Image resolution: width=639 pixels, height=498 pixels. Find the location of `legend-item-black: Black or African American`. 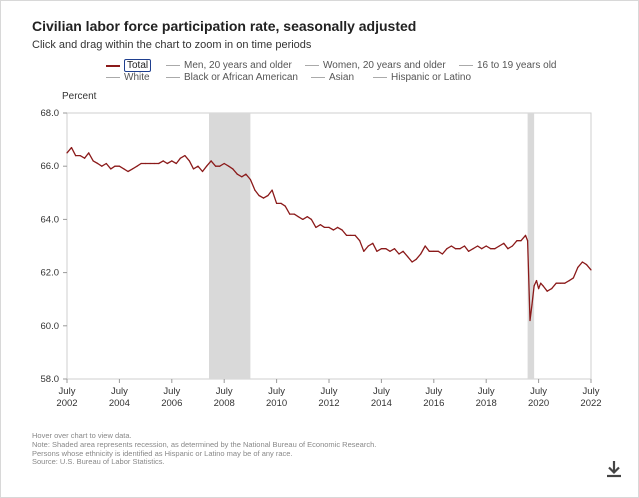

legend-item-black: Black or African American is located at coordinates (232, 77).